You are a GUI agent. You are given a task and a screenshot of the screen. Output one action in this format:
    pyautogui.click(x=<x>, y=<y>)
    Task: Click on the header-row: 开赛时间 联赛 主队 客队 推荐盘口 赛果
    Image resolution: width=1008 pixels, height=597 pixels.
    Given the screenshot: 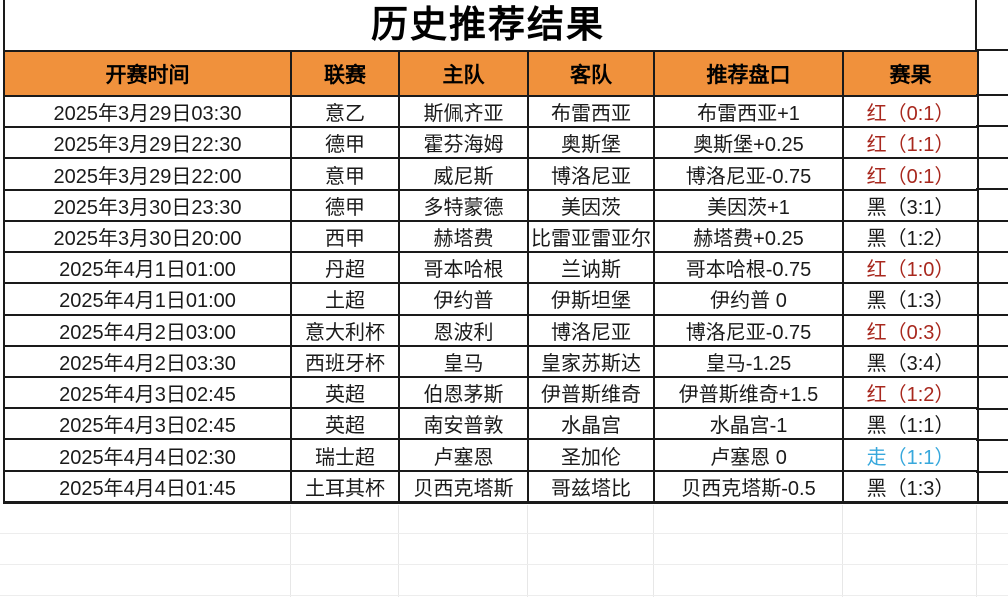 What is the action you would take?
    pyautogui.click(x=491, y=73)
    